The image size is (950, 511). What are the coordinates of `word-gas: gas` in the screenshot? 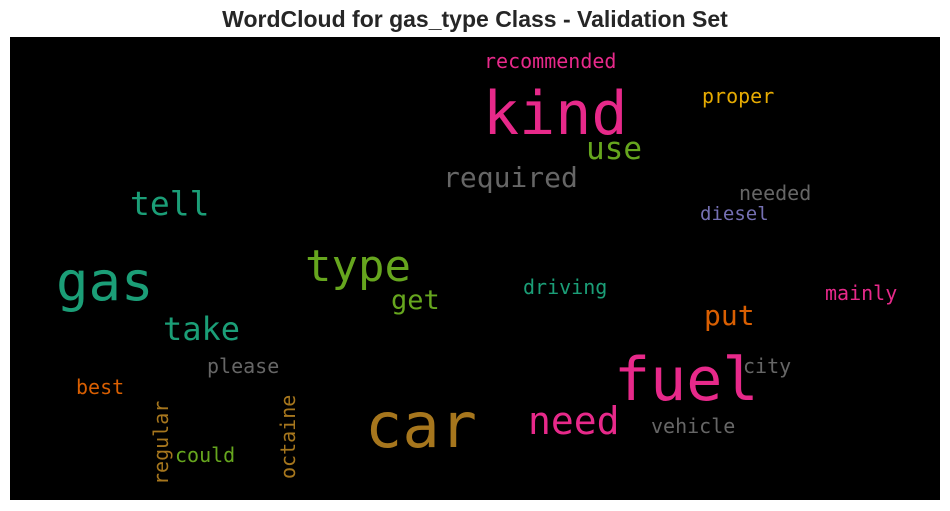 It's located at (105, 281).